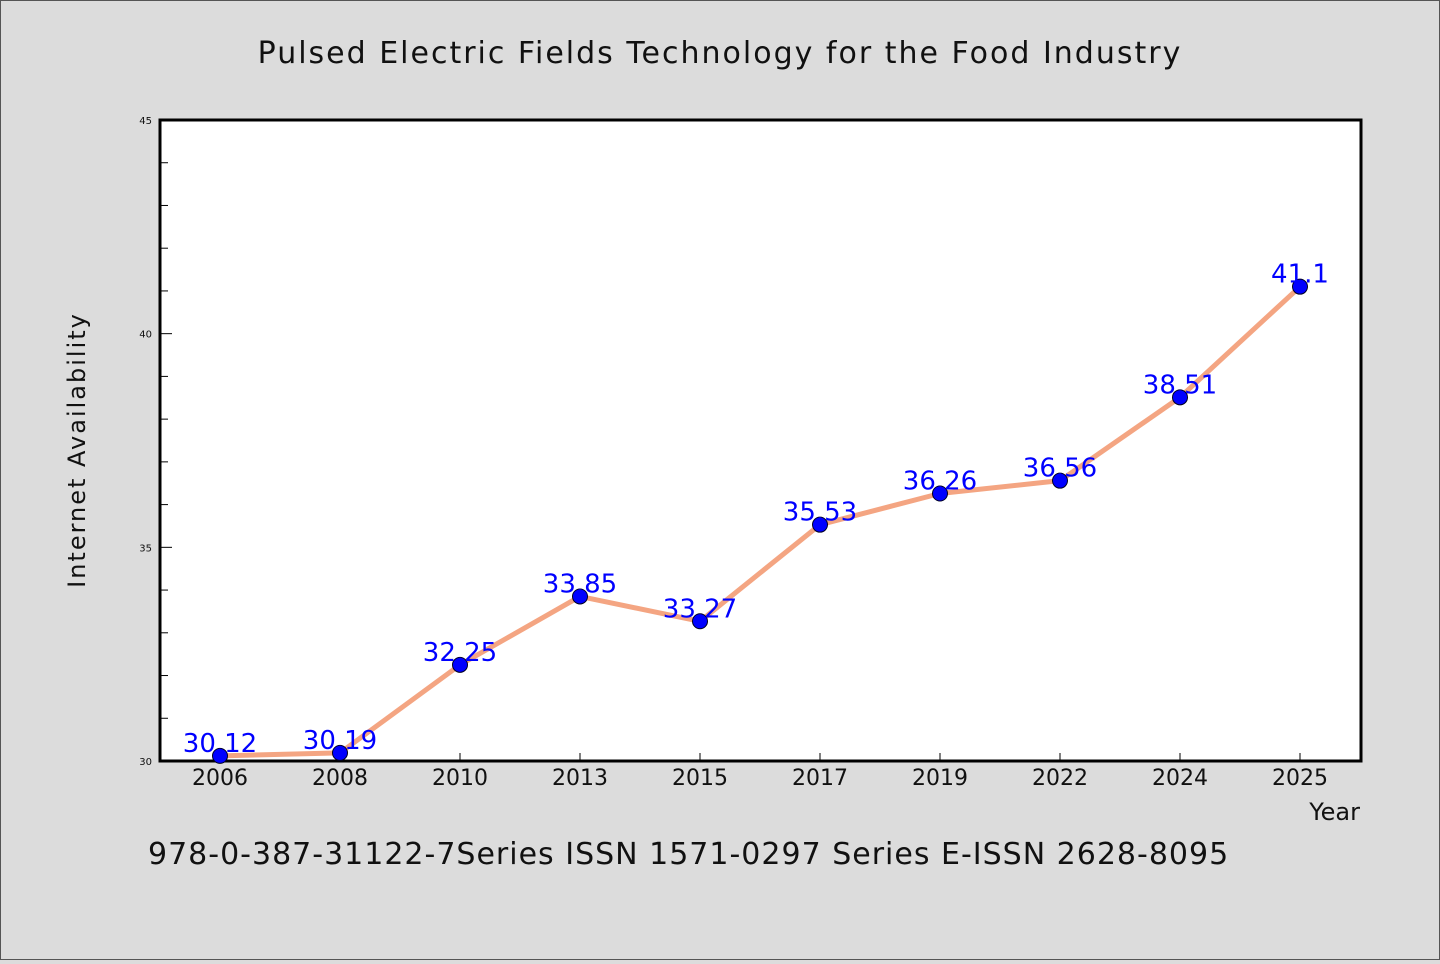 This screenshot has width=1440, height=964. I want to click on data-label: 35.53, so click(820, 513).